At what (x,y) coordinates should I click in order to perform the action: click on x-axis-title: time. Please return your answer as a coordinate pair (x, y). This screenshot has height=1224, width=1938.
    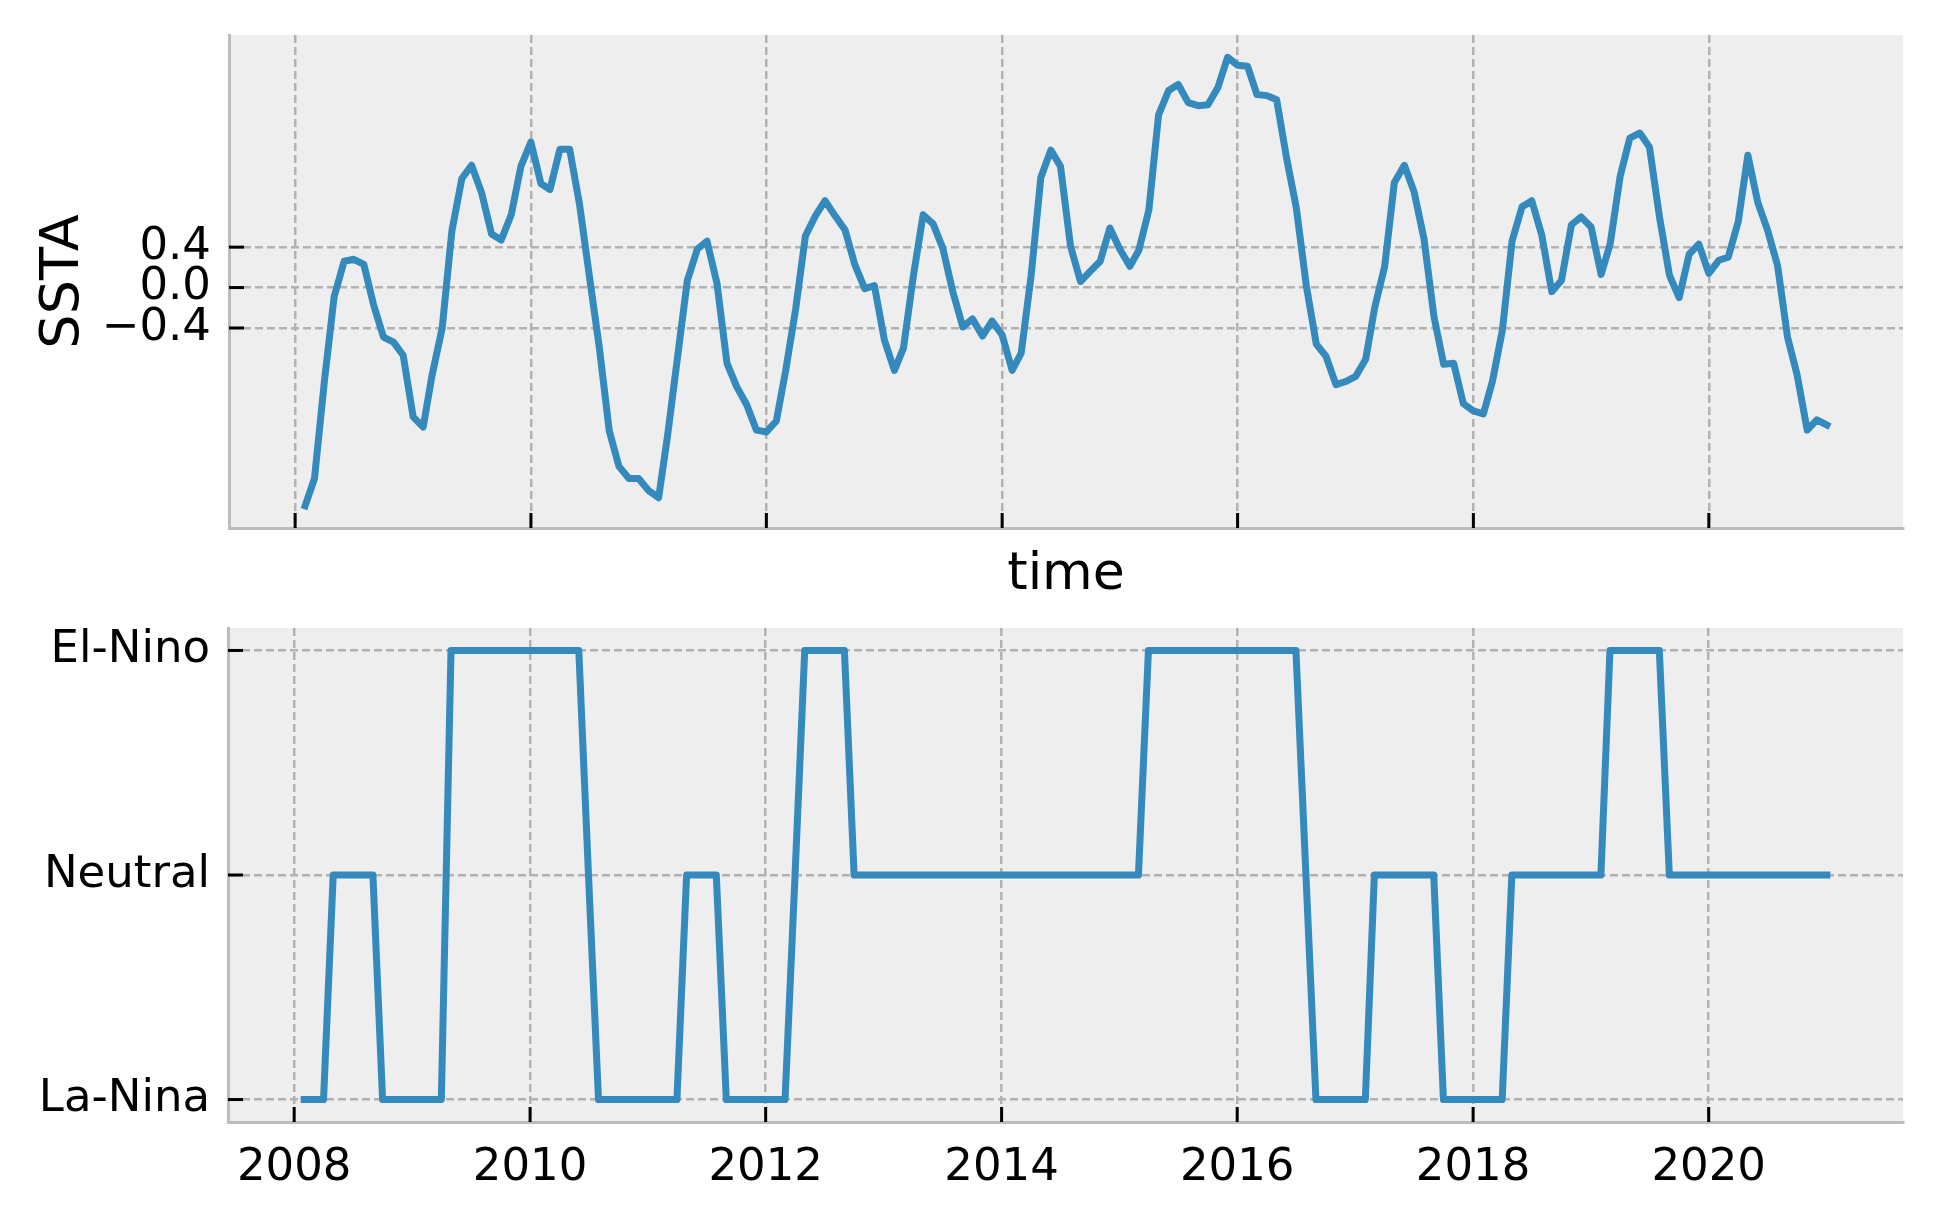
    Looking at the image, I should click on (1066, 571).